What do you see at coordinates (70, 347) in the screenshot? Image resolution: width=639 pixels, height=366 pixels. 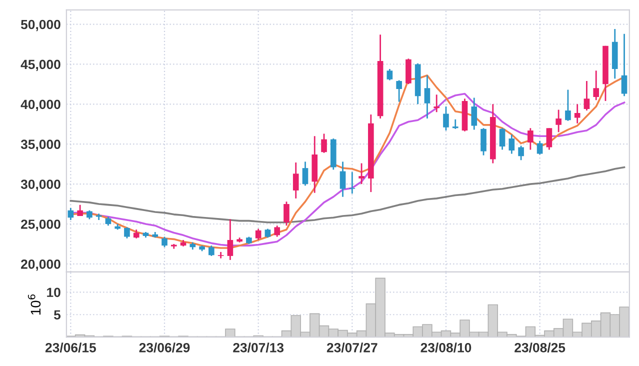 I see `x-tick-label: 23/06/15` at bounding box center [70, 347].